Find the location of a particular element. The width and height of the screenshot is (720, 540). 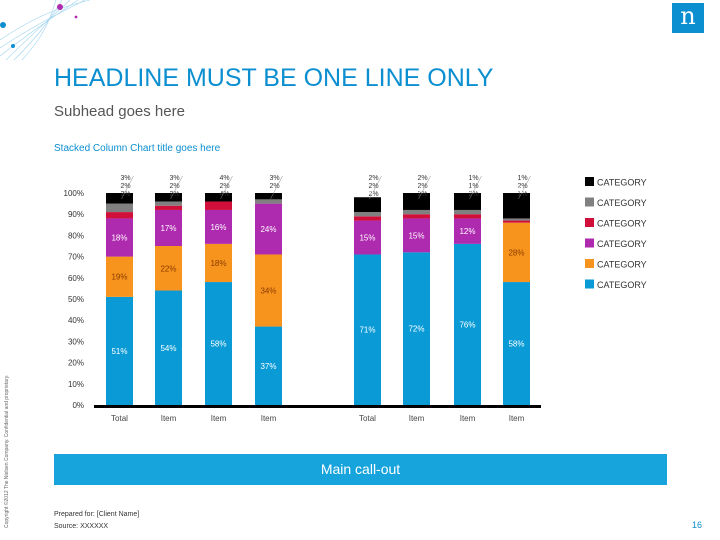

data-label: 6% is located at coordinates (468, 190).